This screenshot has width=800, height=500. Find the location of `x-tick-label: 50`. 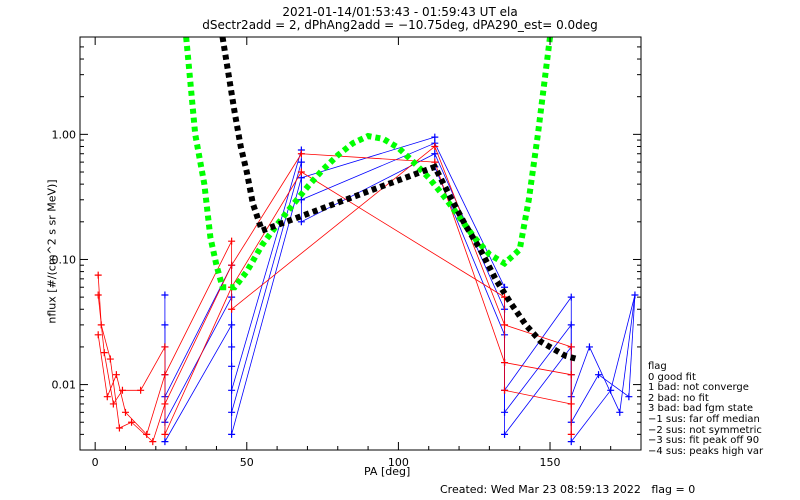

x-tick-label: 50 is located at coordinates (247, 462).